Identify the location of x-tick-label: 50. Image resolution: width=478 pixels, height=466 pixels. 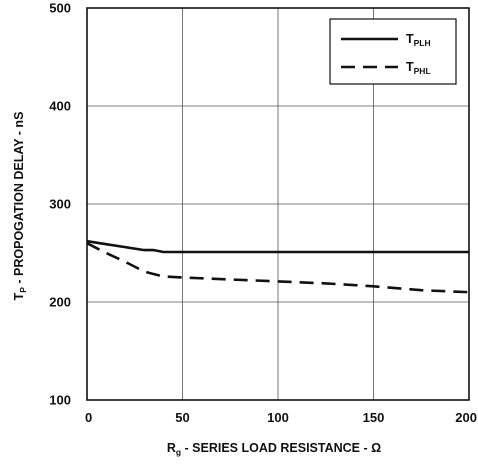
(182, 417).